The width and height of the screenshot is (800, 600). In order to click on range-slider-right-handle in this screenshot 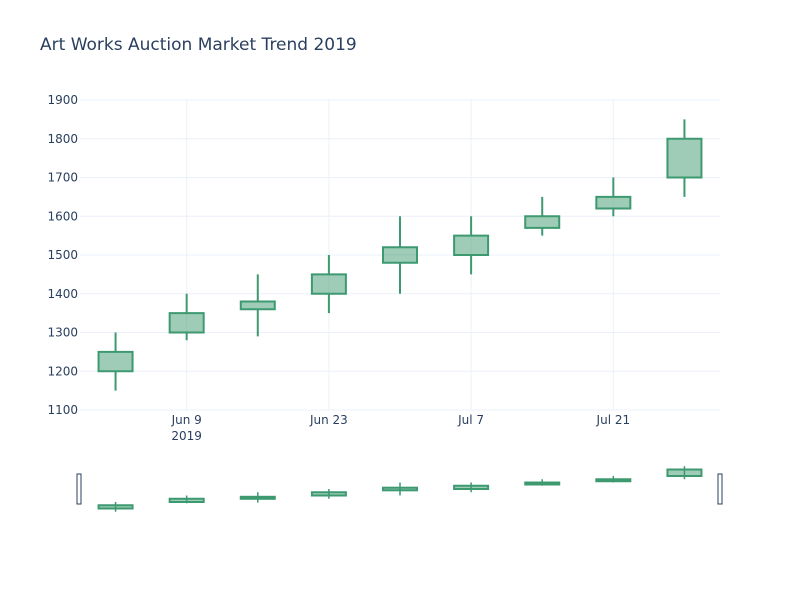, I will do `click(720, 489)`.